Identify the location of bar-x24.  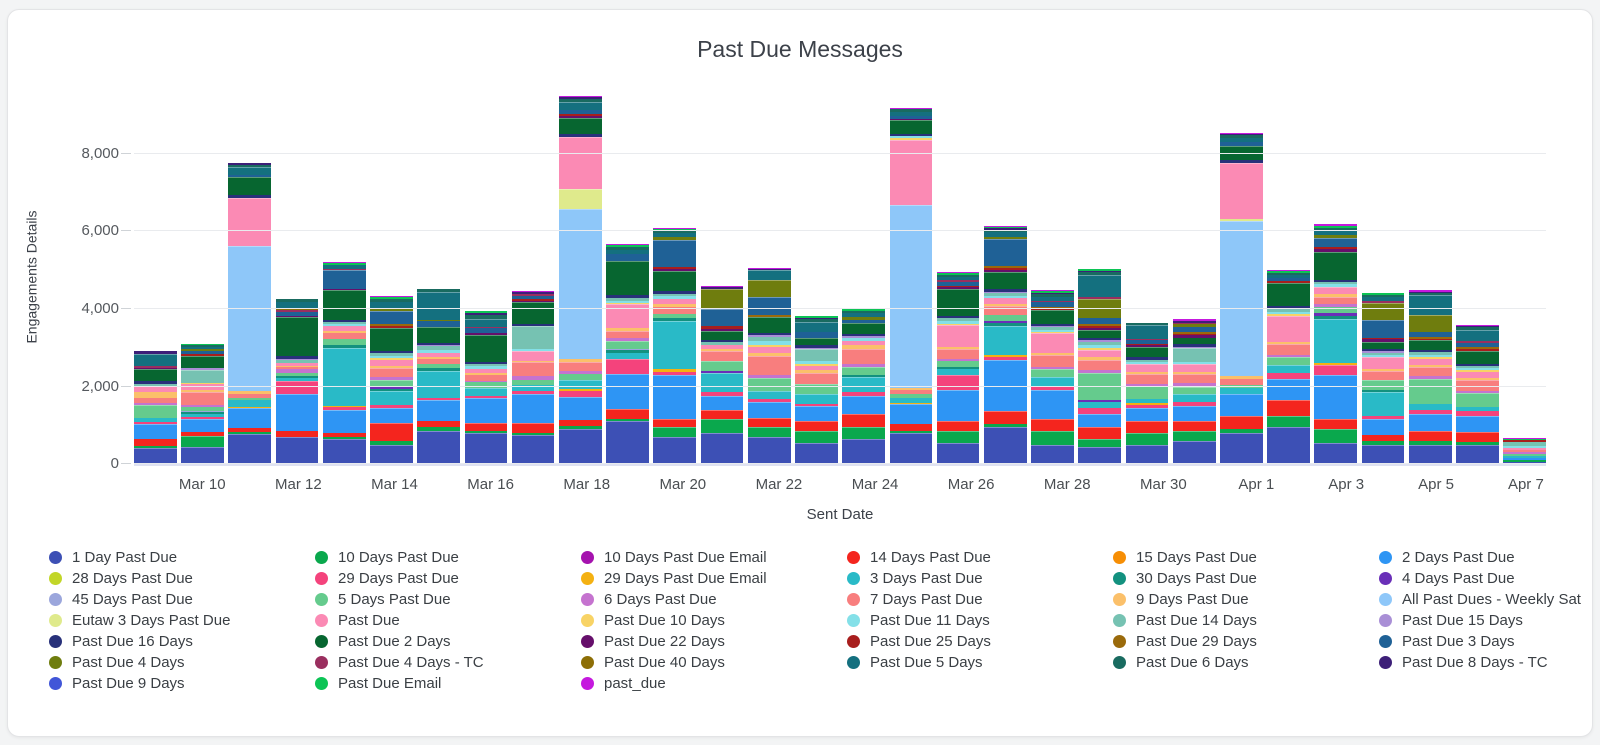
(1288, 366).